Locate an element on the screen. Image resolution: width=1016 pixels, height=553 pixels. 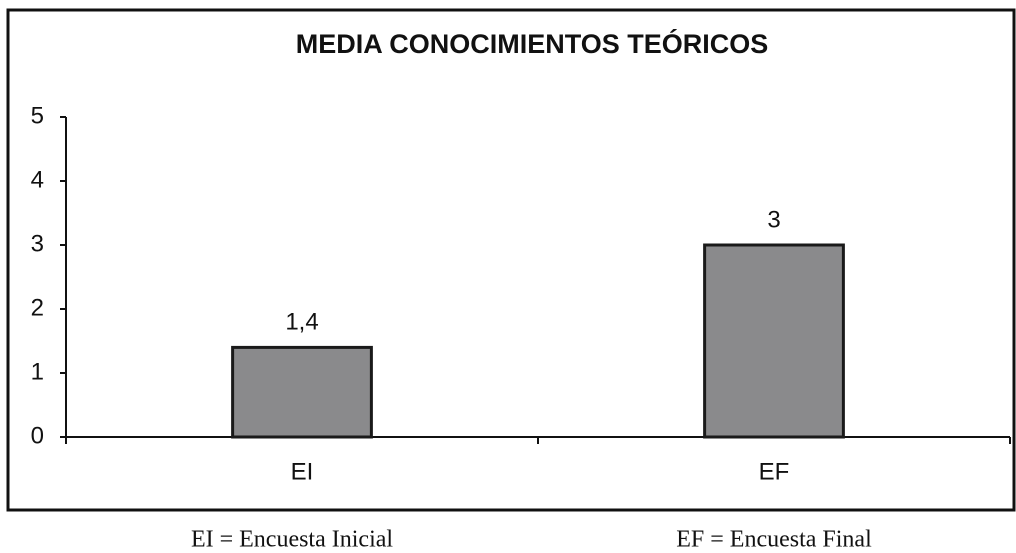
y-tick-label: 5 is located at coordinates (37, 115).